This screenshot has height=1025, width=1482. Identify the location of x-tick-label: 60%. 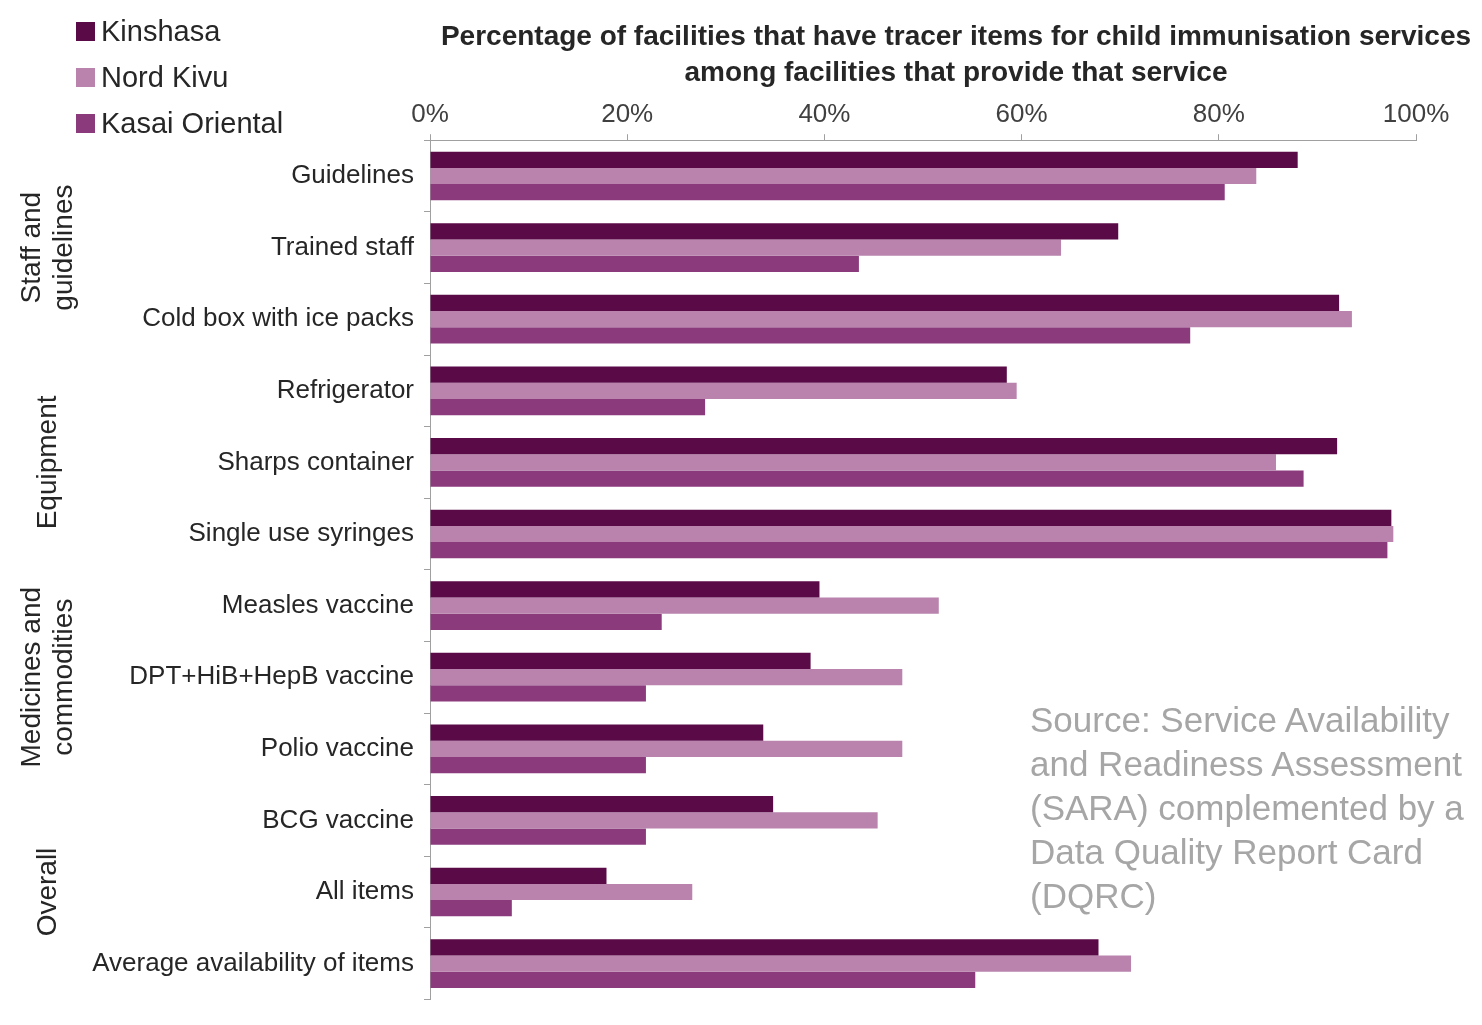
(1021, 112).